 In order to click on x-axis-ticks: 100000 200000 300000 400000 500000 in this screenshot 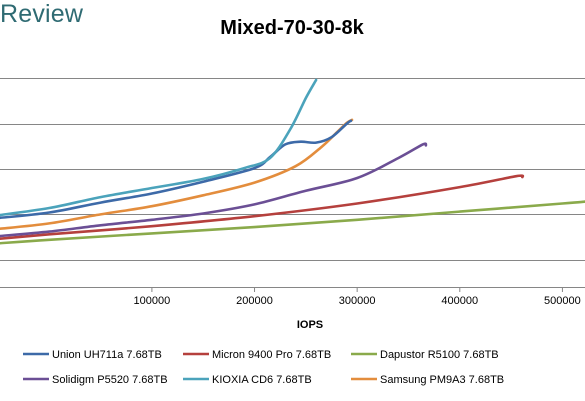, I will do `click(357, 297)`.